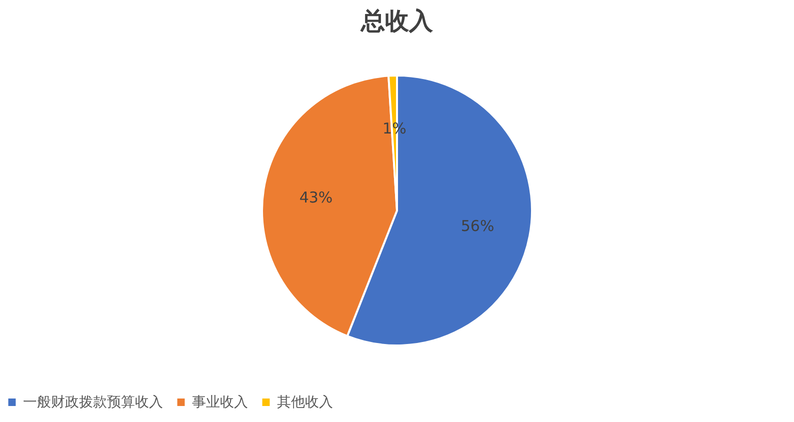  I want to click on data-label: 43%, so click(316, 197).